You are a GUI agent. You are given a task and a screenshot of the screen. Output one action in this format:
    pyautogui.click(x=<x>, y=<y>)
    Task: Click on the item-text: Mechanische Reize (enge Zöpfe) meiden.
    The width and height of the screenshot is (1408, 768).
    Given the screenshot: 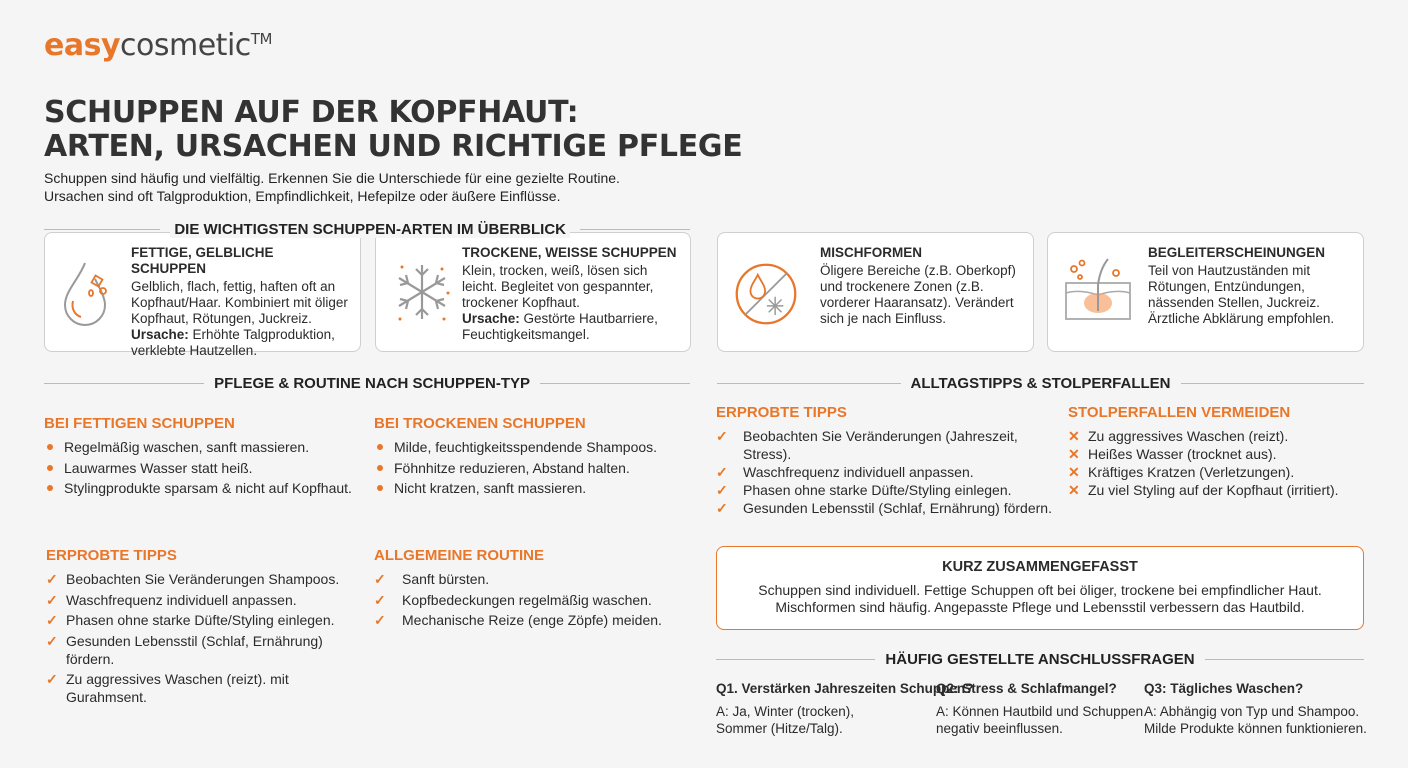 What is the action you would take?
    pyautogui.click(x=532, y=620)
    